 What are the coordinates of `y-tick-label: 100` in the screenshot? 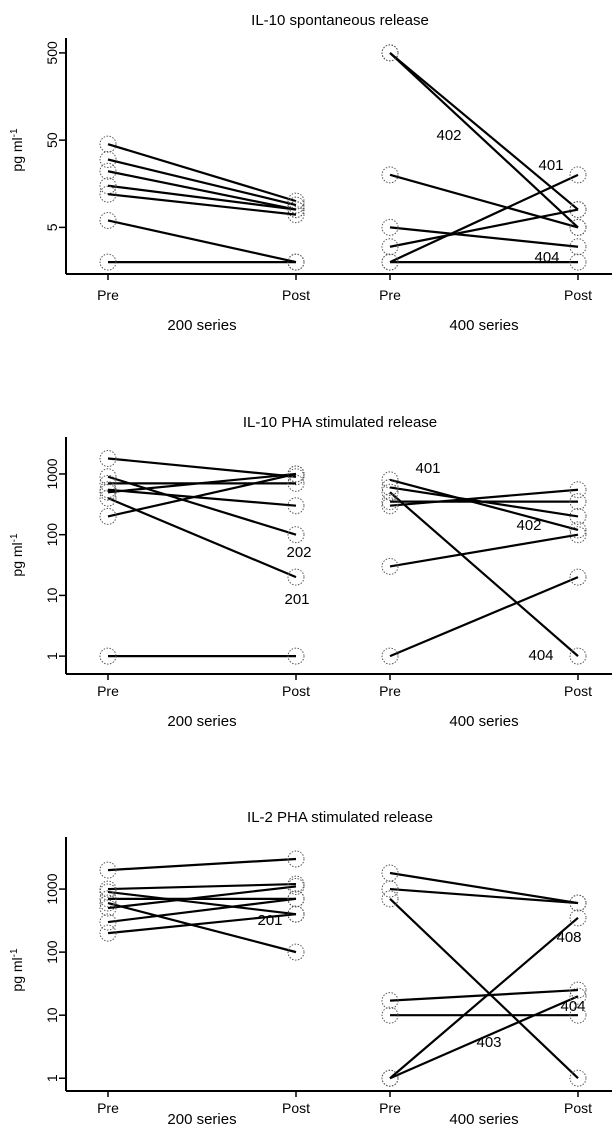 It's located at (52, 535).